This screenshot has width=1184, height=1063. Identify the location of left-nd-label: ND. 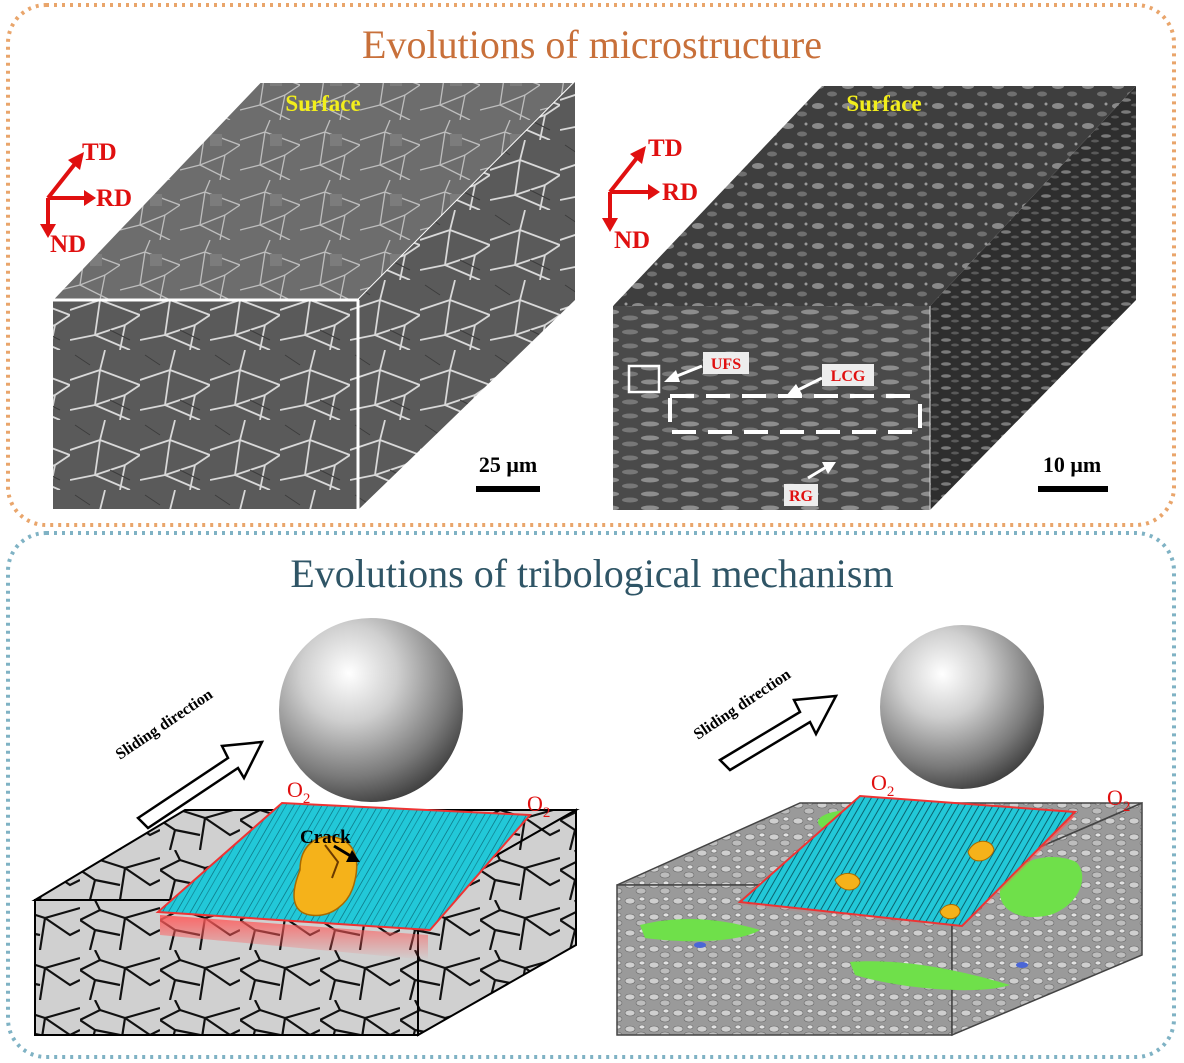
(68, 244).